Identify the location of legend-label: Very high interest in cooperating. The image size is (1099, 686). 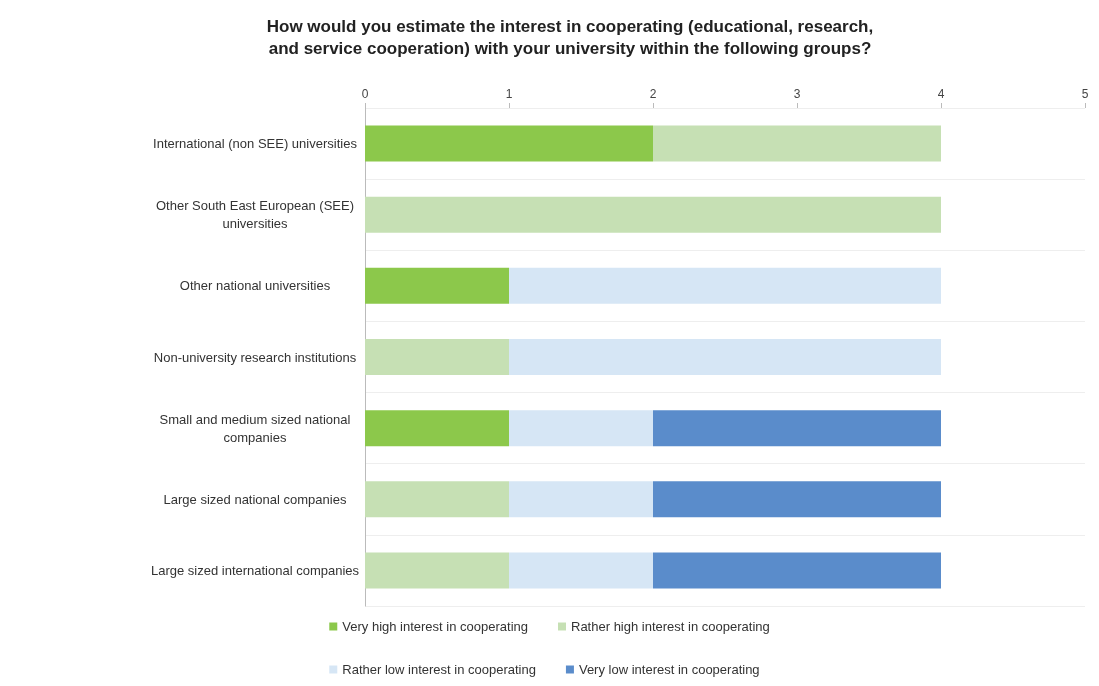
(435, 626).